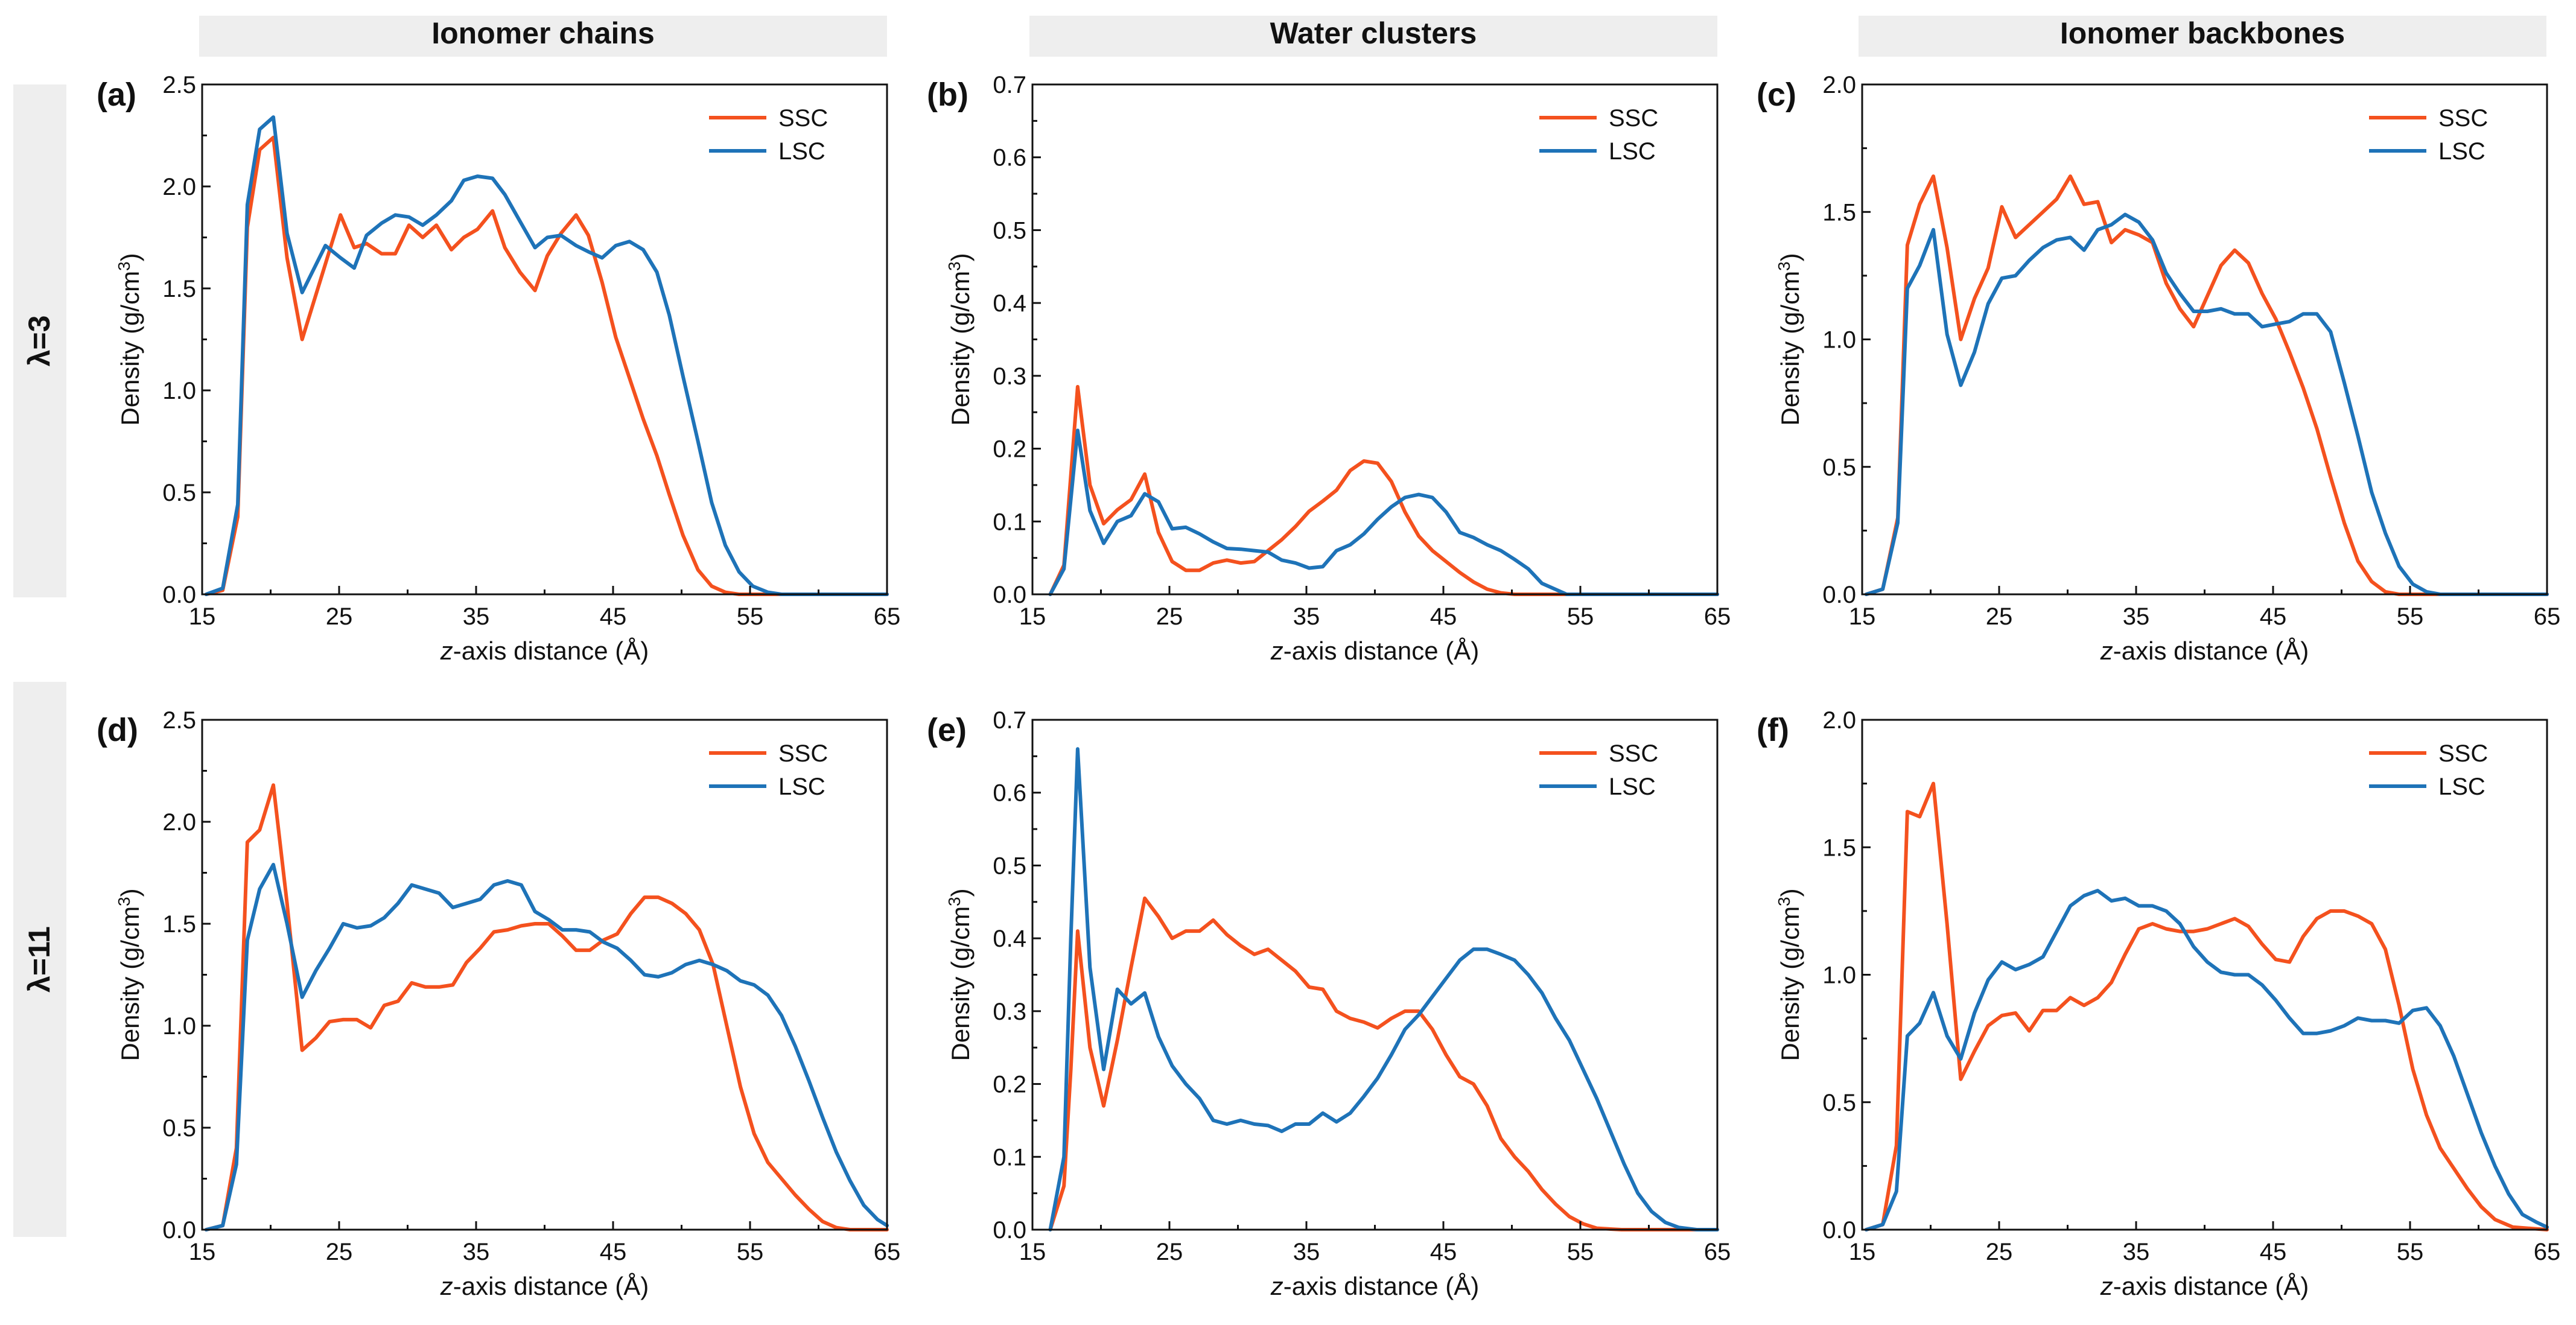  Describe the element at coordinates (947, 730) in the screenshot. I see `panel-letter-e: (e)` at that location.